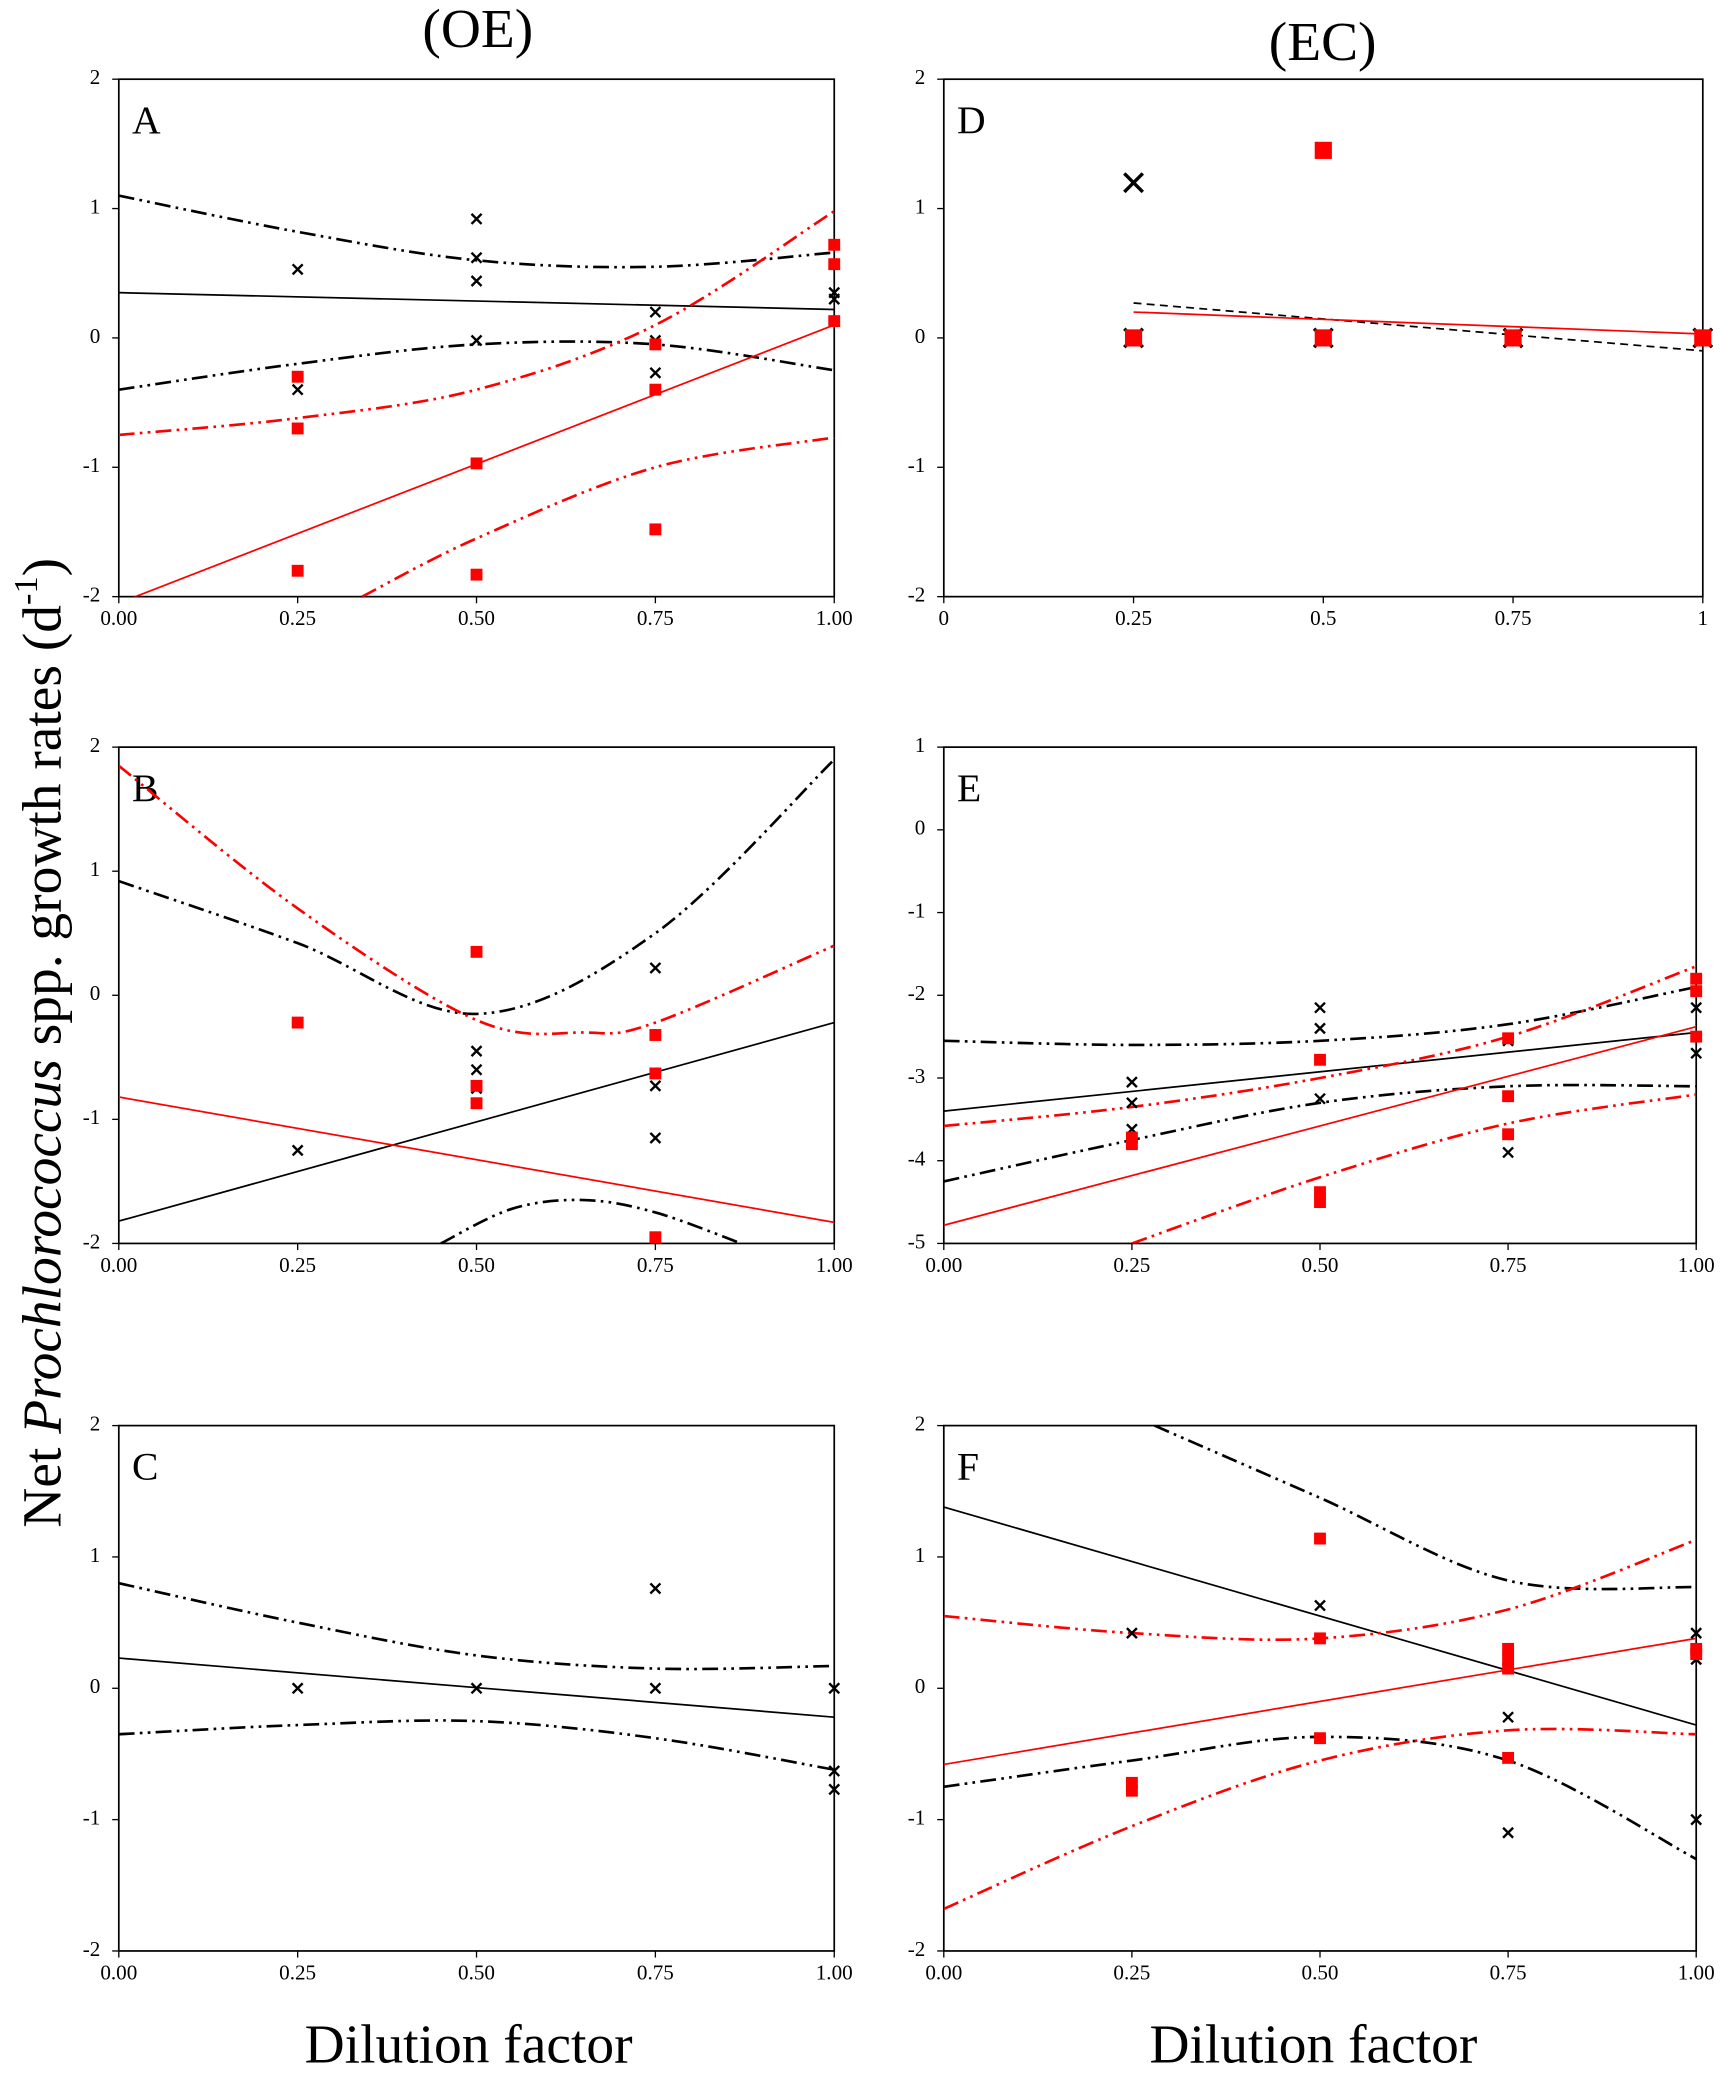 Image resolution: width=1729 pixels, height=2075 pixels. What do you see at coordinates (145, 1467) in the screenshot?
I see `panel-label: C` at bounding box center [145, 1467].